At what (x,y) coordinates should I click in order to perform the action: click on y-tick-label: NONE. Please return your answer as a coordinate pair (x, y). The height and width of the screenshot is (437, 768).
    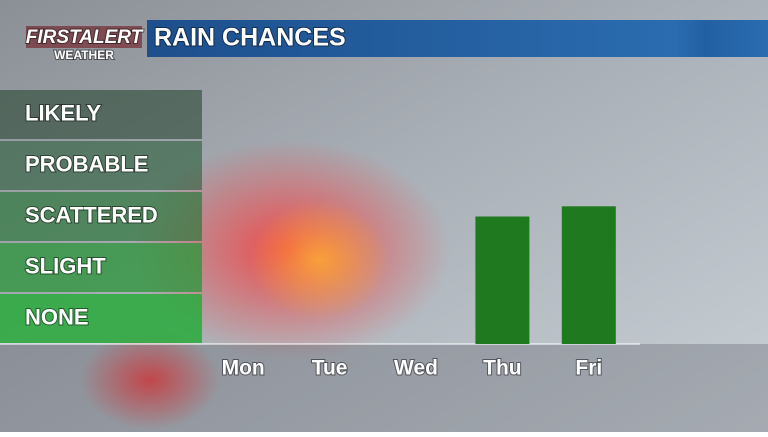
    Looking at the image, I should click on (57, 316).